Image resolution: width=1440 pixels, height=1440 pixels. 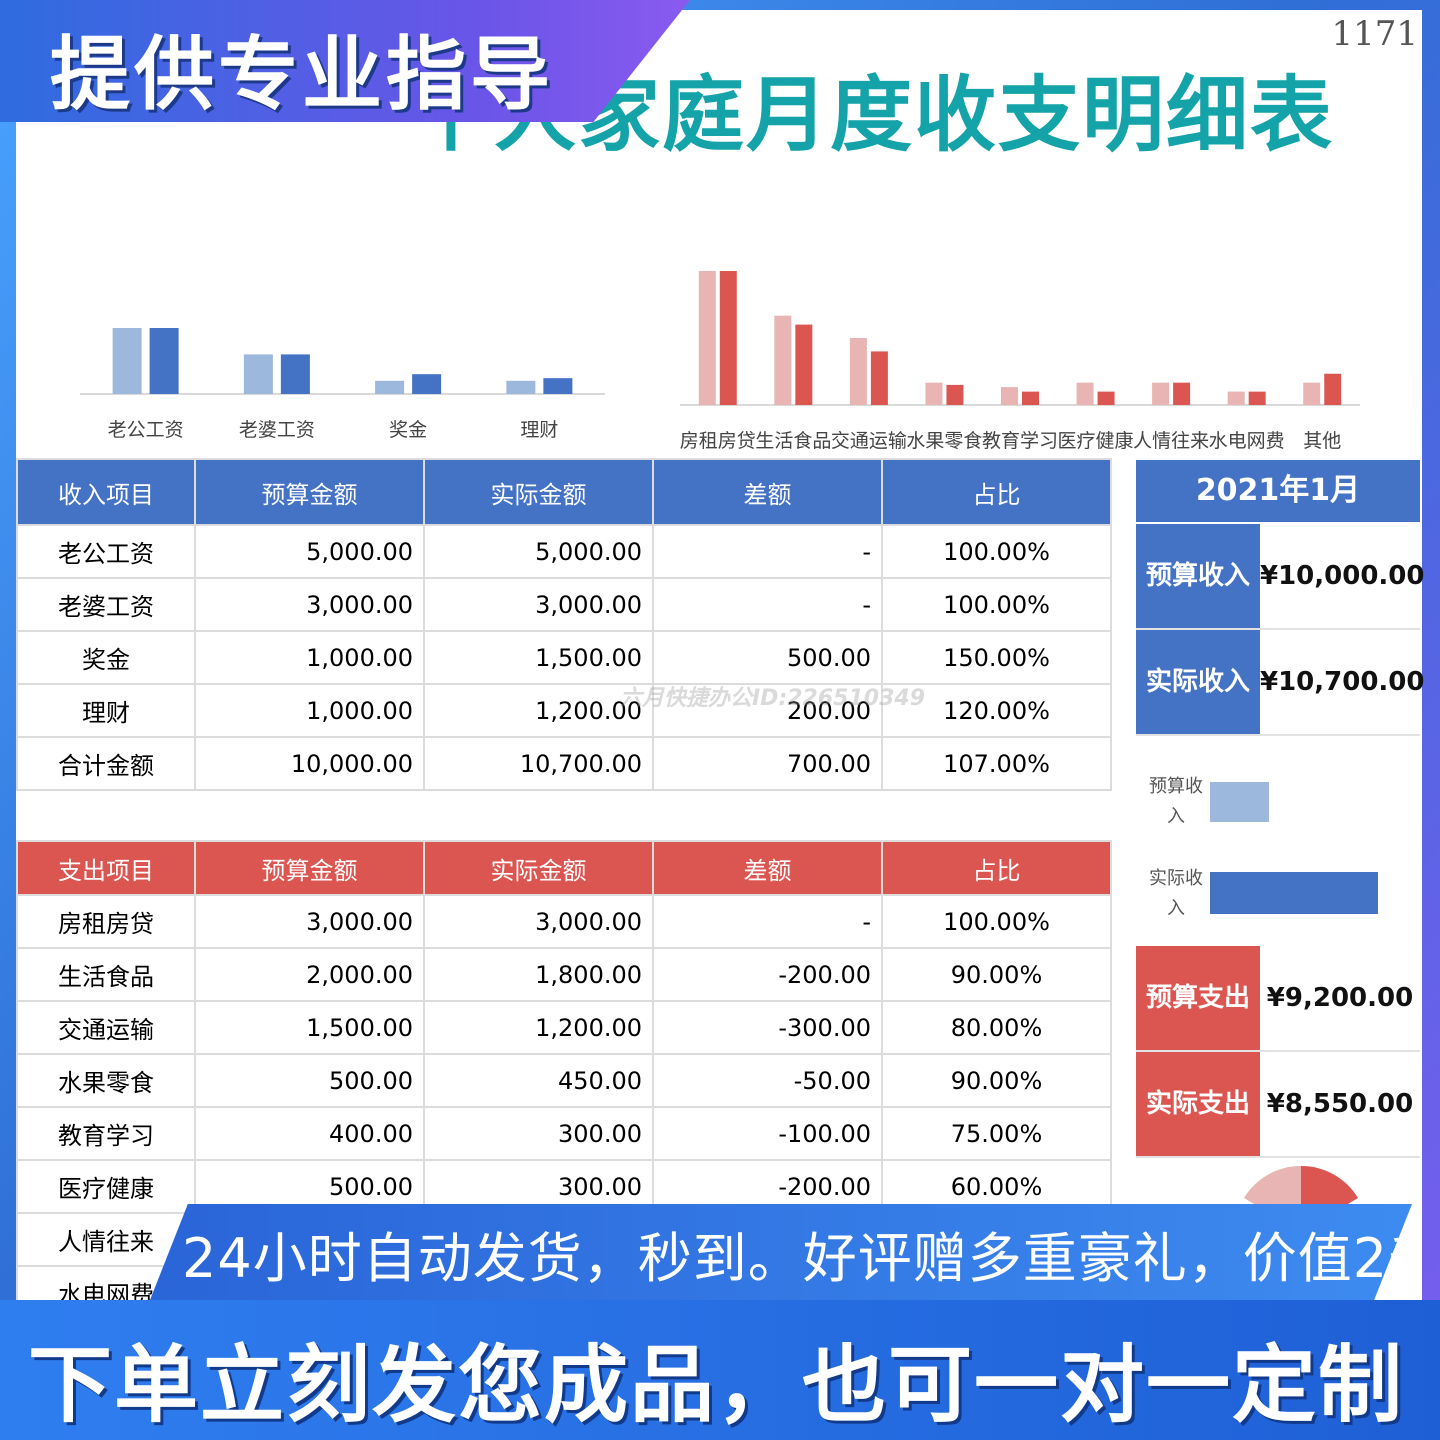 I want to click on expense-row: 水果零食 500.00 450.00 -50.00 90.00%, so click(x=564, y=1080).